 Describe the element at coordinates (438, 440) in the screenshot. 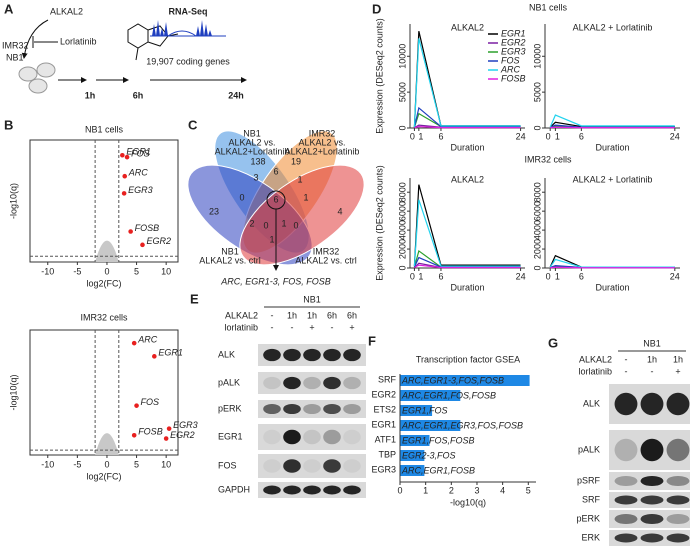

I see `gene-list: EGR1,FOS,FOSB` at that location.